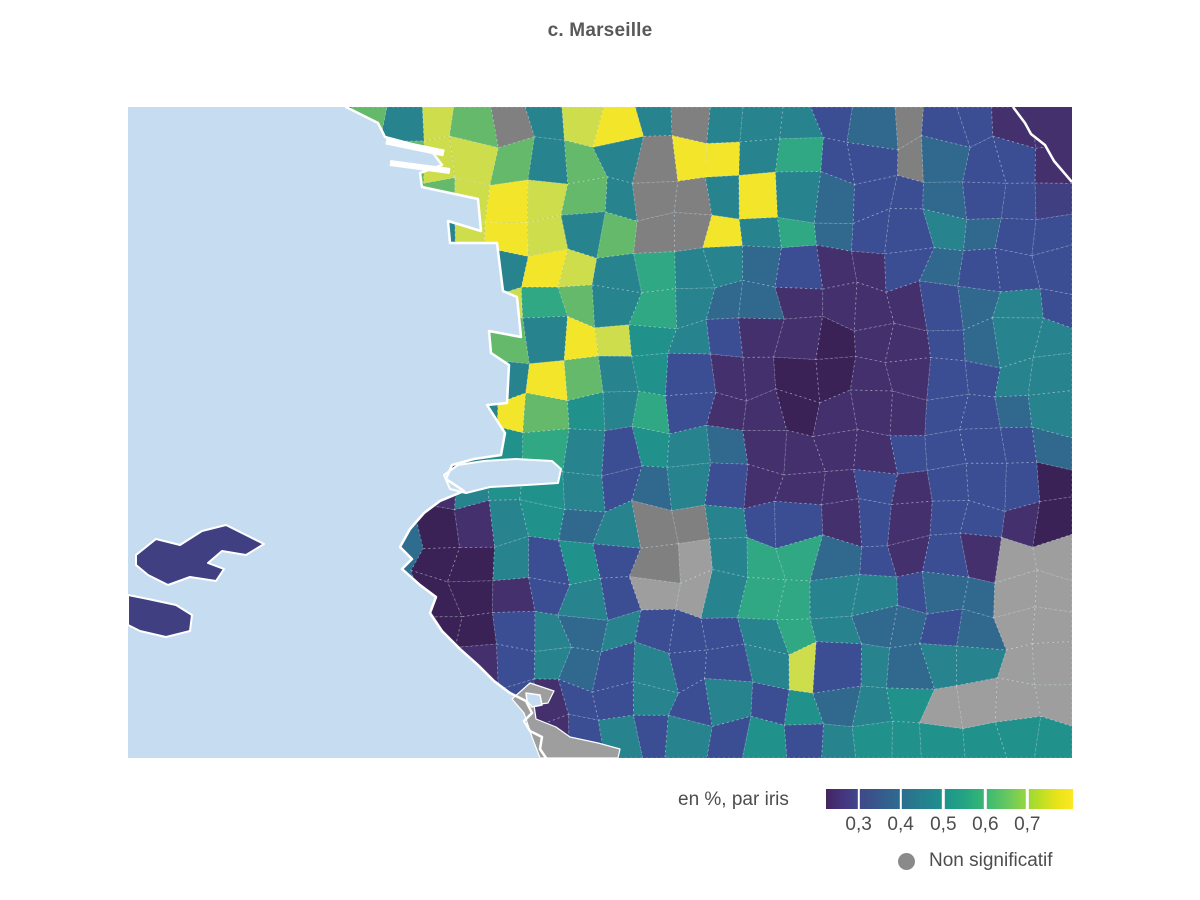 Image resolution: width=1200 pixels, height=900 pixels. What do you see at coordinates (415, 147) in the screenshot?
I see `port-pier` at bounding box center [415, 147].